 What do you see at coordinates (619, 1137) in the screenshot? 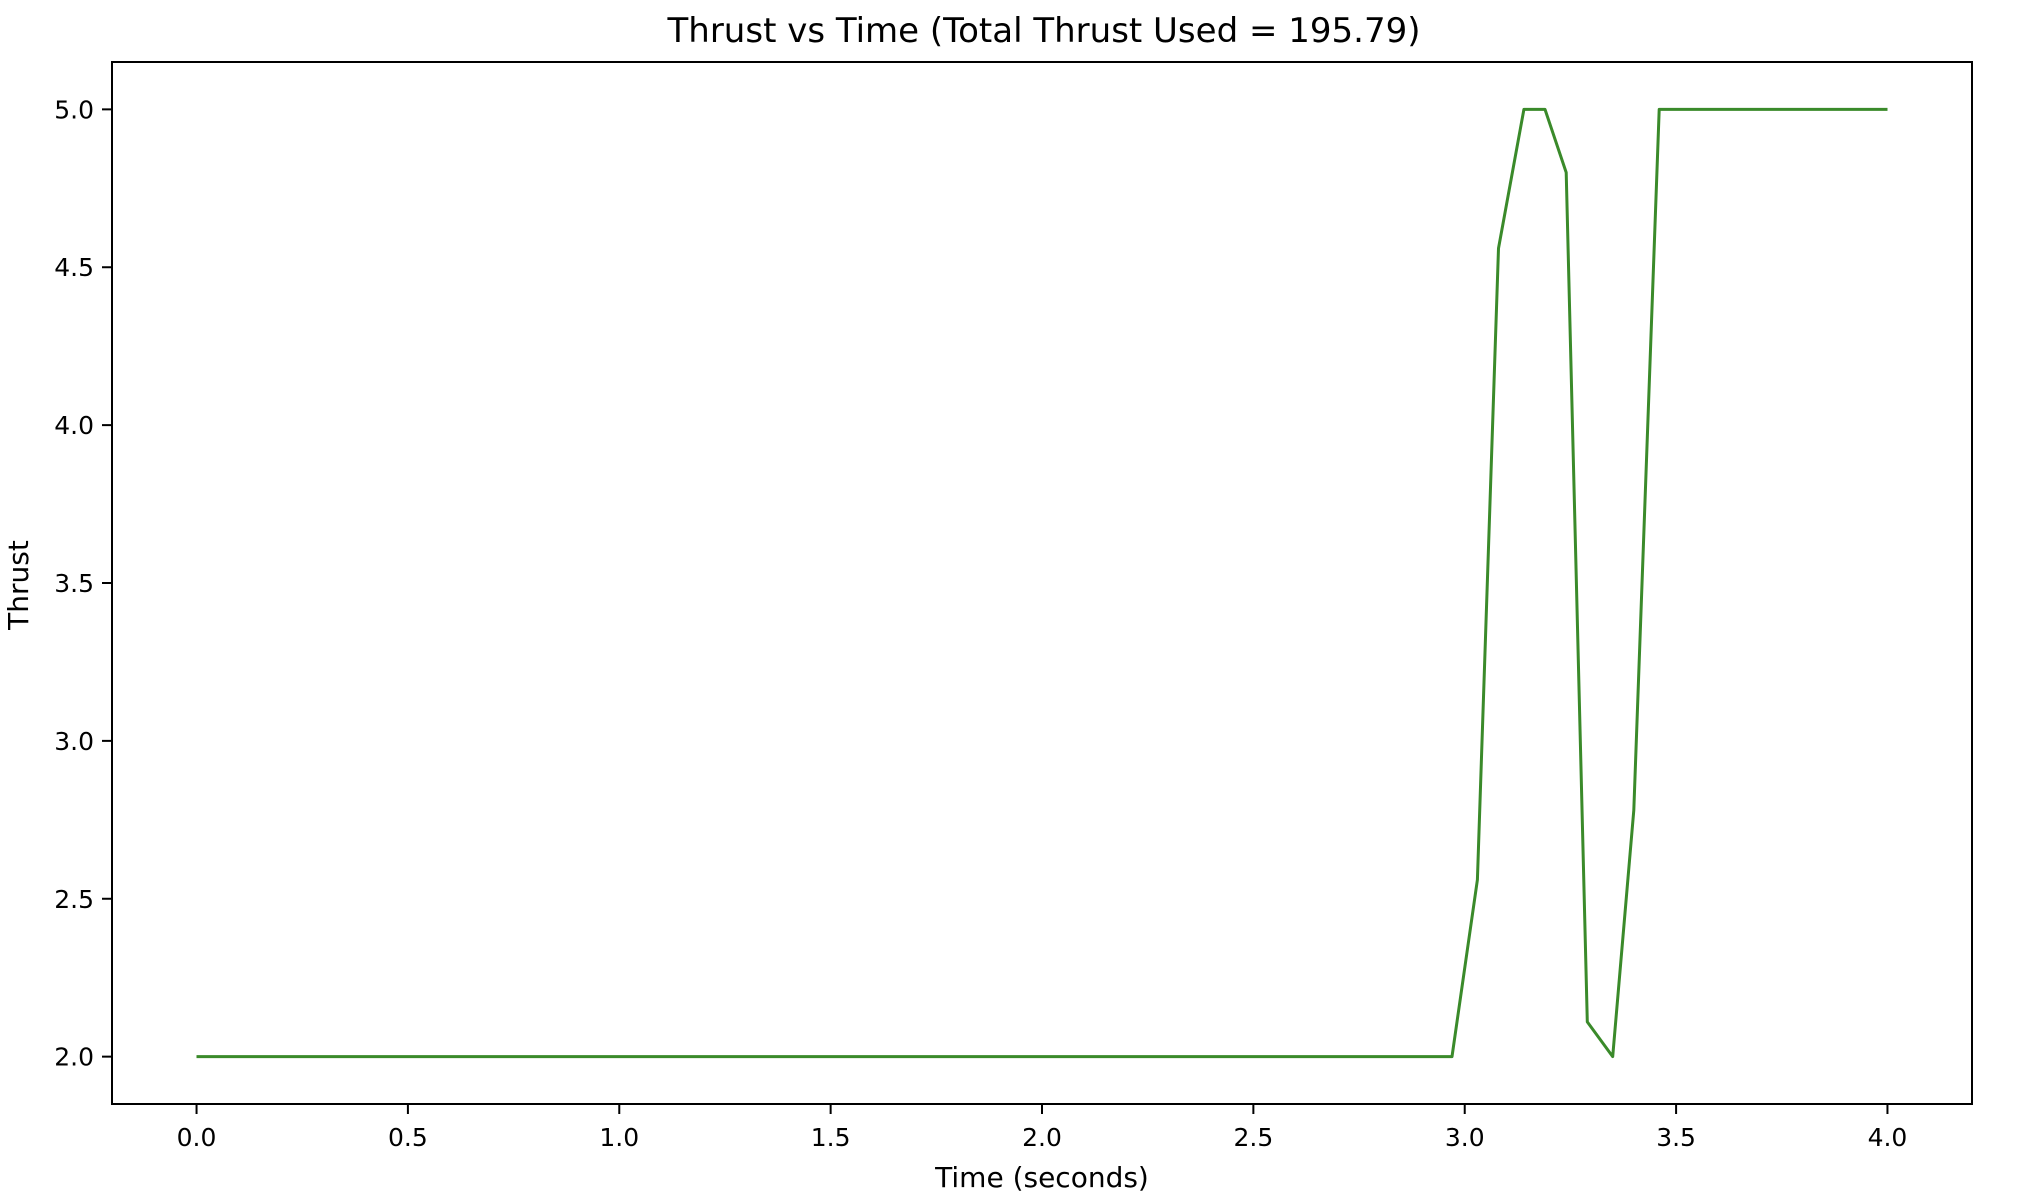
I see `x-tick-label: 1.0` at bounding box center [619, 1137].